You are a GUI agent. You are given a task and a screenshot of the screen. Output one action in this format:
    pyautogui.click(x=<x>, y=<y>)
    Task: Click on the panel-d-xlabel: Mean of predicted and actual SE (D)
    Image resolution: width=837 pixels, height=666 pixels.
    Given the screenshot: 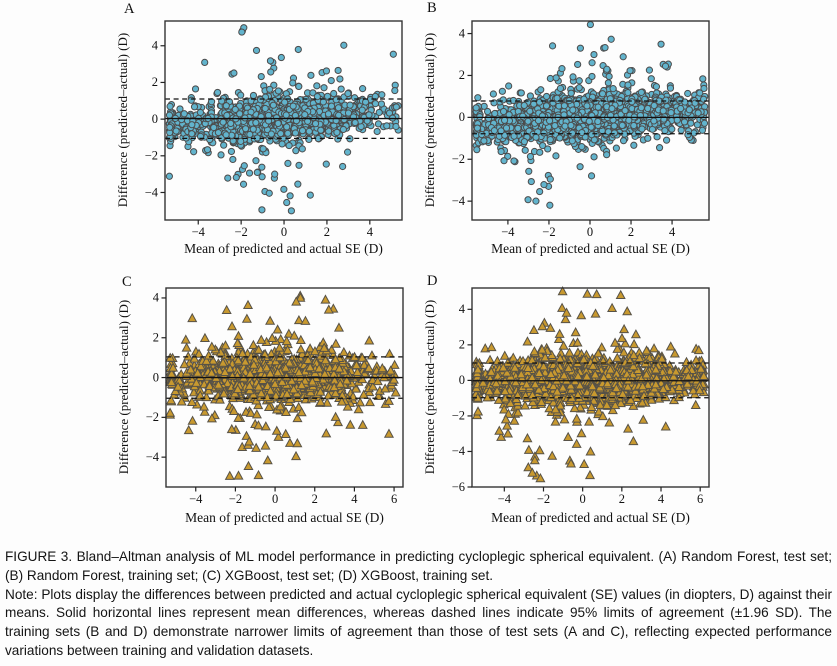 What is the action you would take?
    pyautogui.click(x=590, y=517)
    